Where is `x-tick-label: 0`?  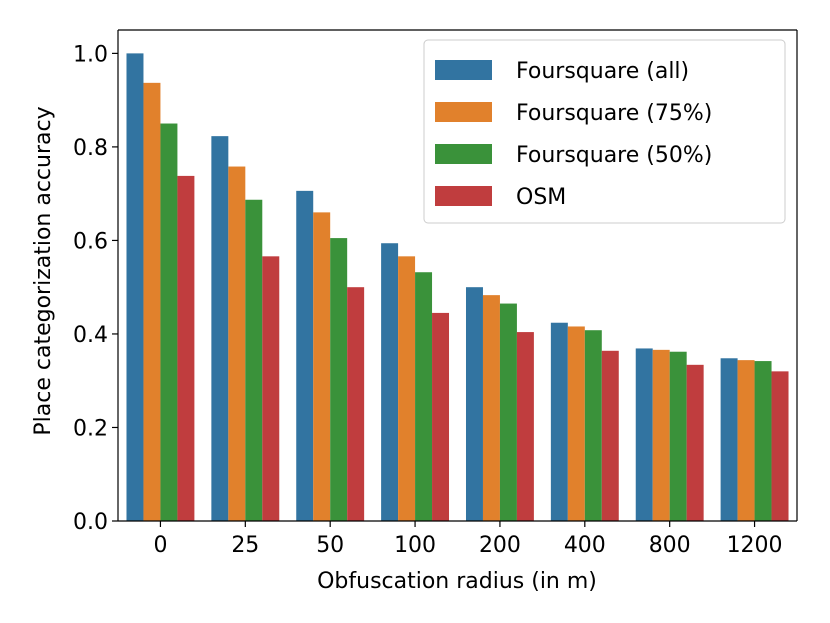 x-tick-label: 0 is located at coordinates (160, 545).